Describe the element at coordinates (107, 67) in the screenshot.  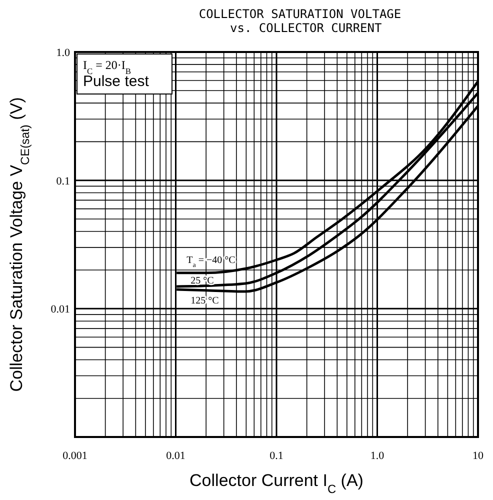
I see `annotation: I$_{C}$ = 20·I$_{B}$` at that location.